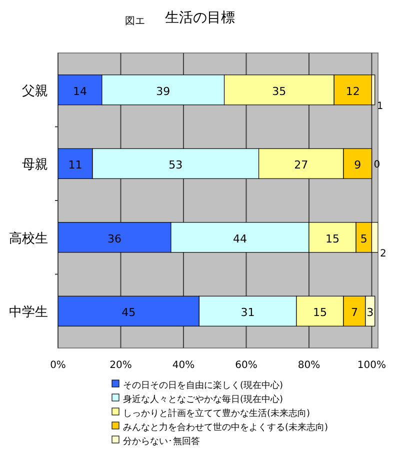 The width and height of the screenshot is (396, 470). What do you see at coordinates (75, 165) in the screenshot?
I see `data-label: 11` at bounding box center [75, 165].